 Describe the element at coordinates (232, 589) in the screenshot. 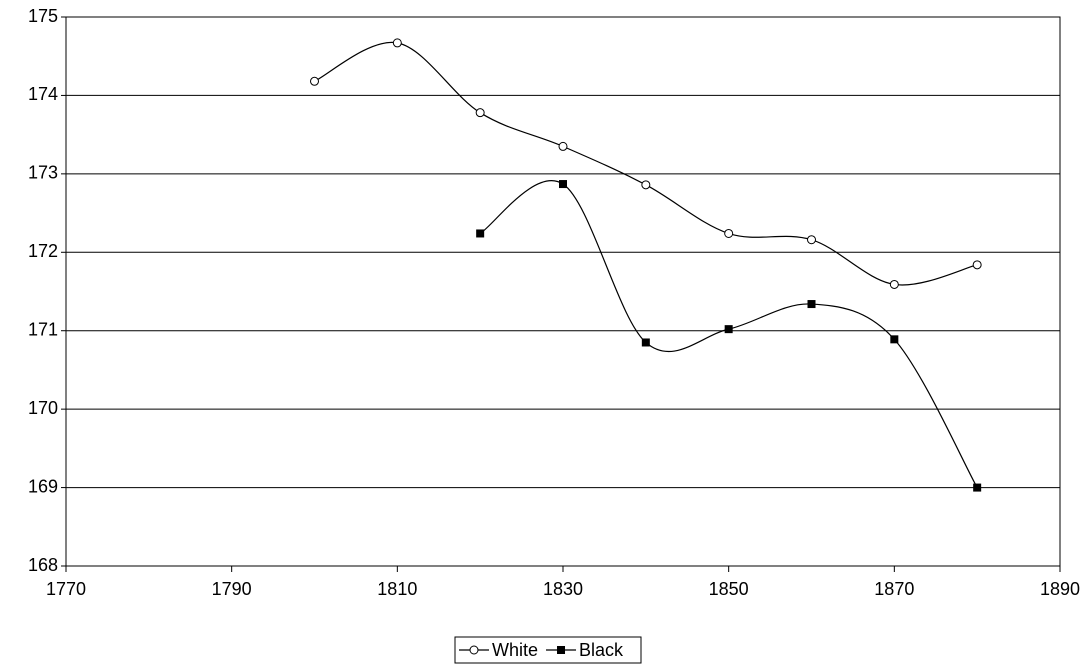

I see `x-tick-label: 1790` at that location.